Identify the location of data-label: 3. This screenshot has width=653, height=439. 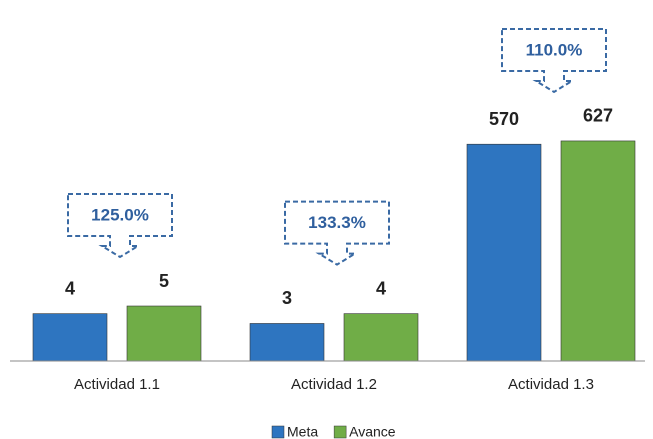
(287, 298).